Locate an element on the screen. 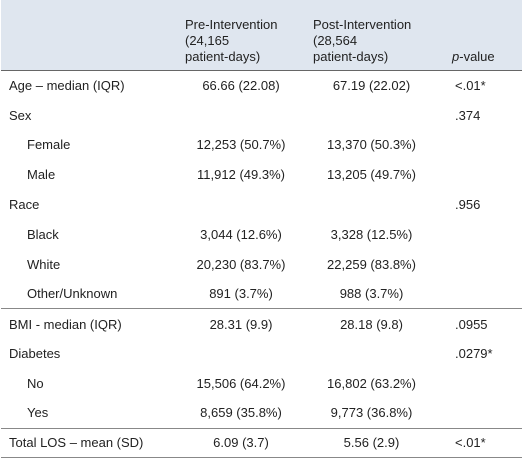 The image size is (523, 462). pre-value: 6.09 (3.7) is located at coordinates (241, 442).